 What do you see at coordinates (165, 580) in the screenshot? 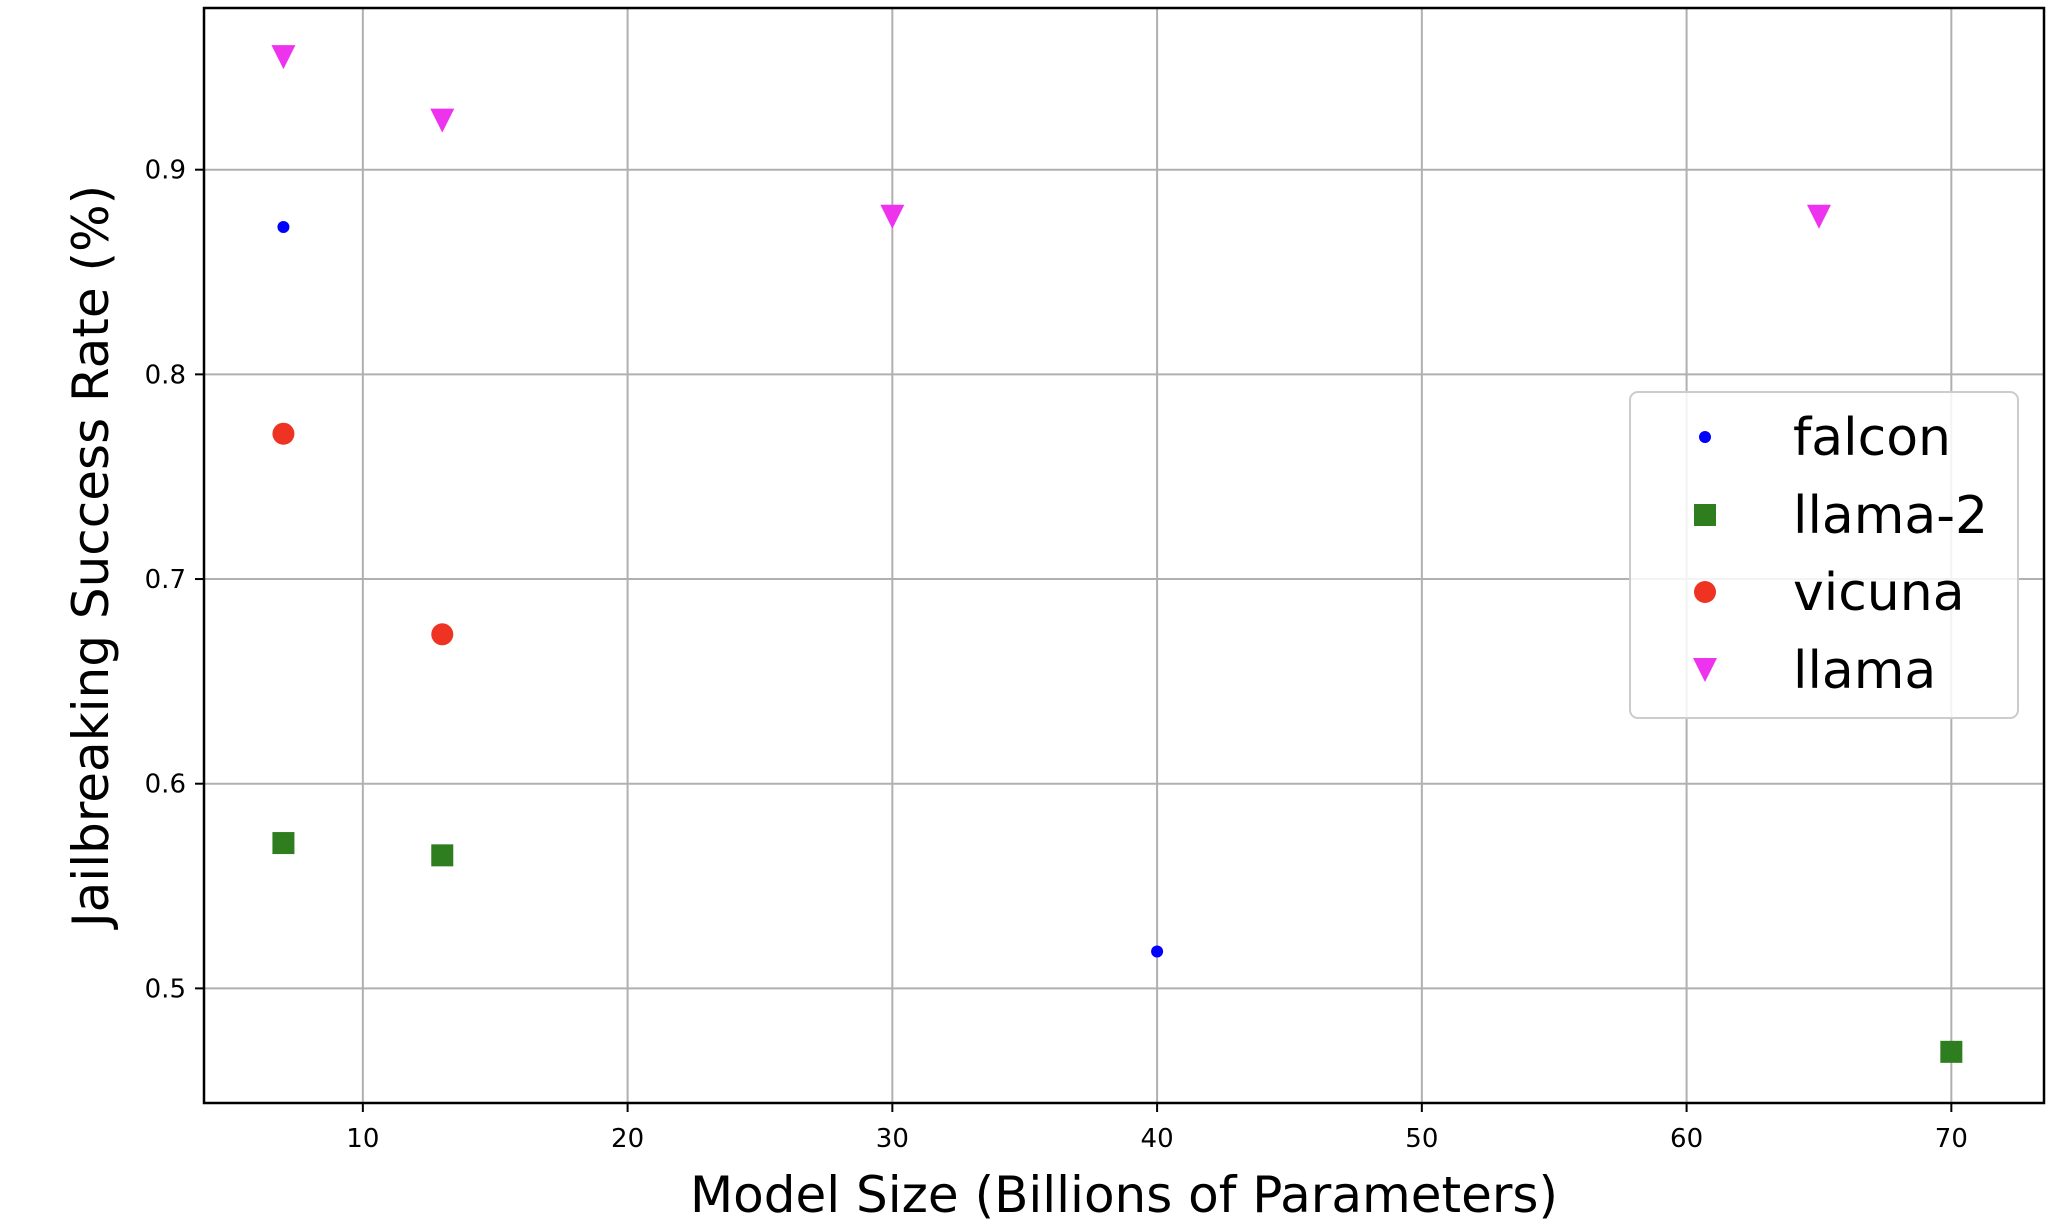
I see `y-tick-label: 0.7` at bounding box center [165, 580].